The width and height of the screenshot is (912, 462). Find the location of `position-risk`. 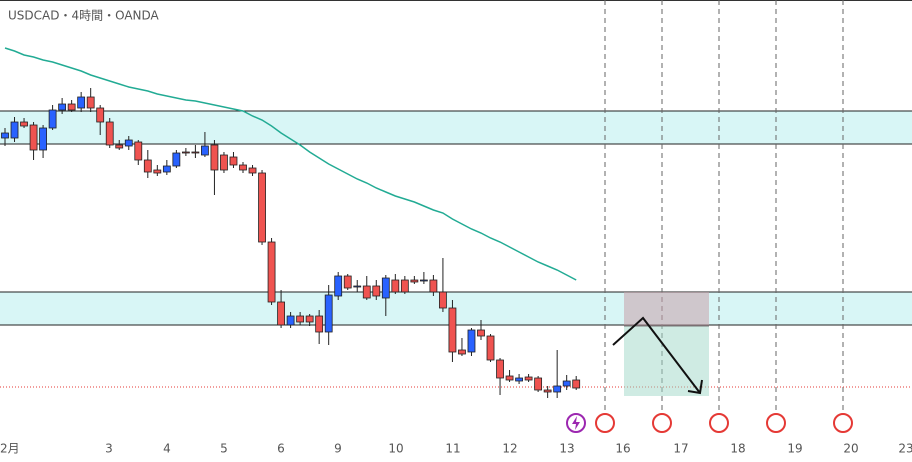

position-risk is located at coordinates (666, 309).